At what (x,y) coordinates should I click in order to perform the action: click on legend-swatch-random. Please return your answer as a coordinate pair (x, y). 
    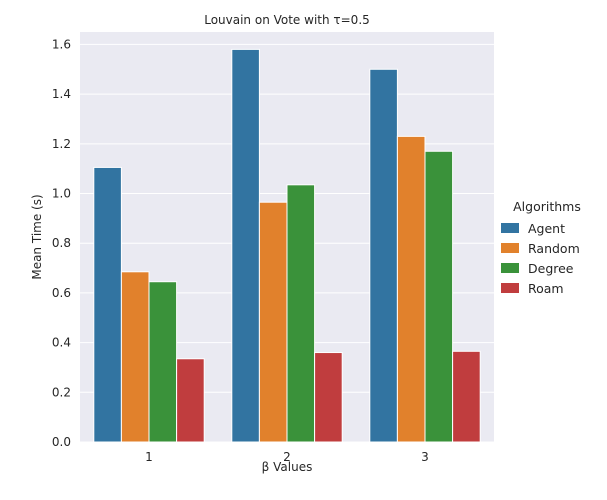
    Looking at the image, I should click on (510, 248).